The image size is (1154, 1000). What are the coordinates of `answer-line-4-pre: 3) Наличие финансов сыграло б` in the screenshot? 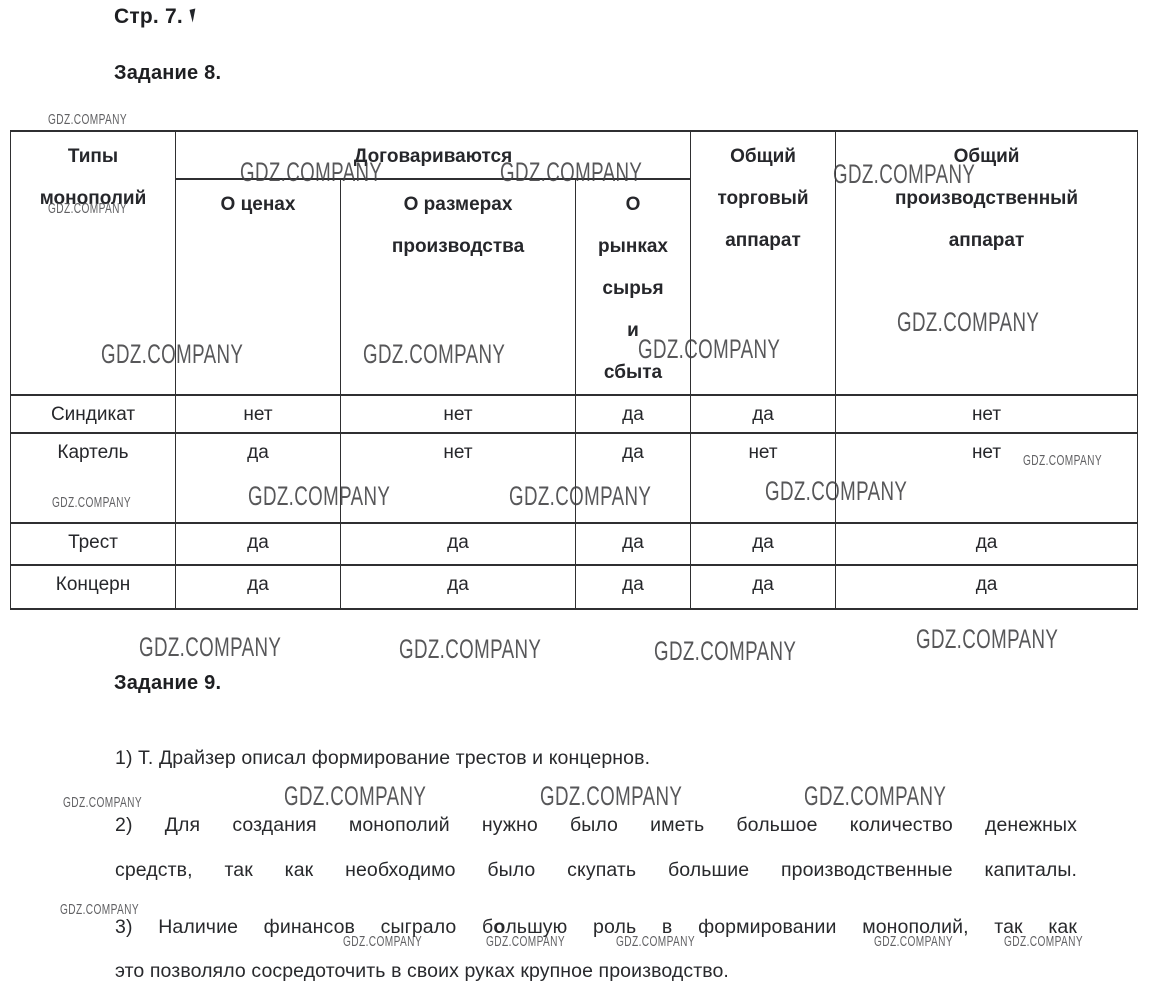 It's located at (304, 927).